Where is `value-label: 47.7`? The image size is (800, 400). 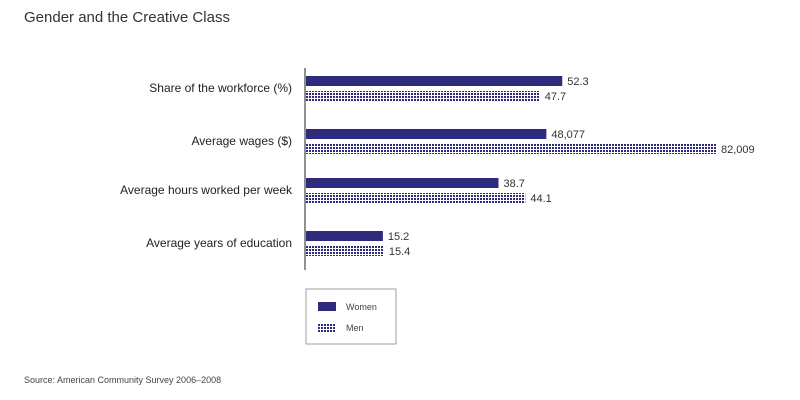 value-label: 47.7 is located at coordinates (555, 97).